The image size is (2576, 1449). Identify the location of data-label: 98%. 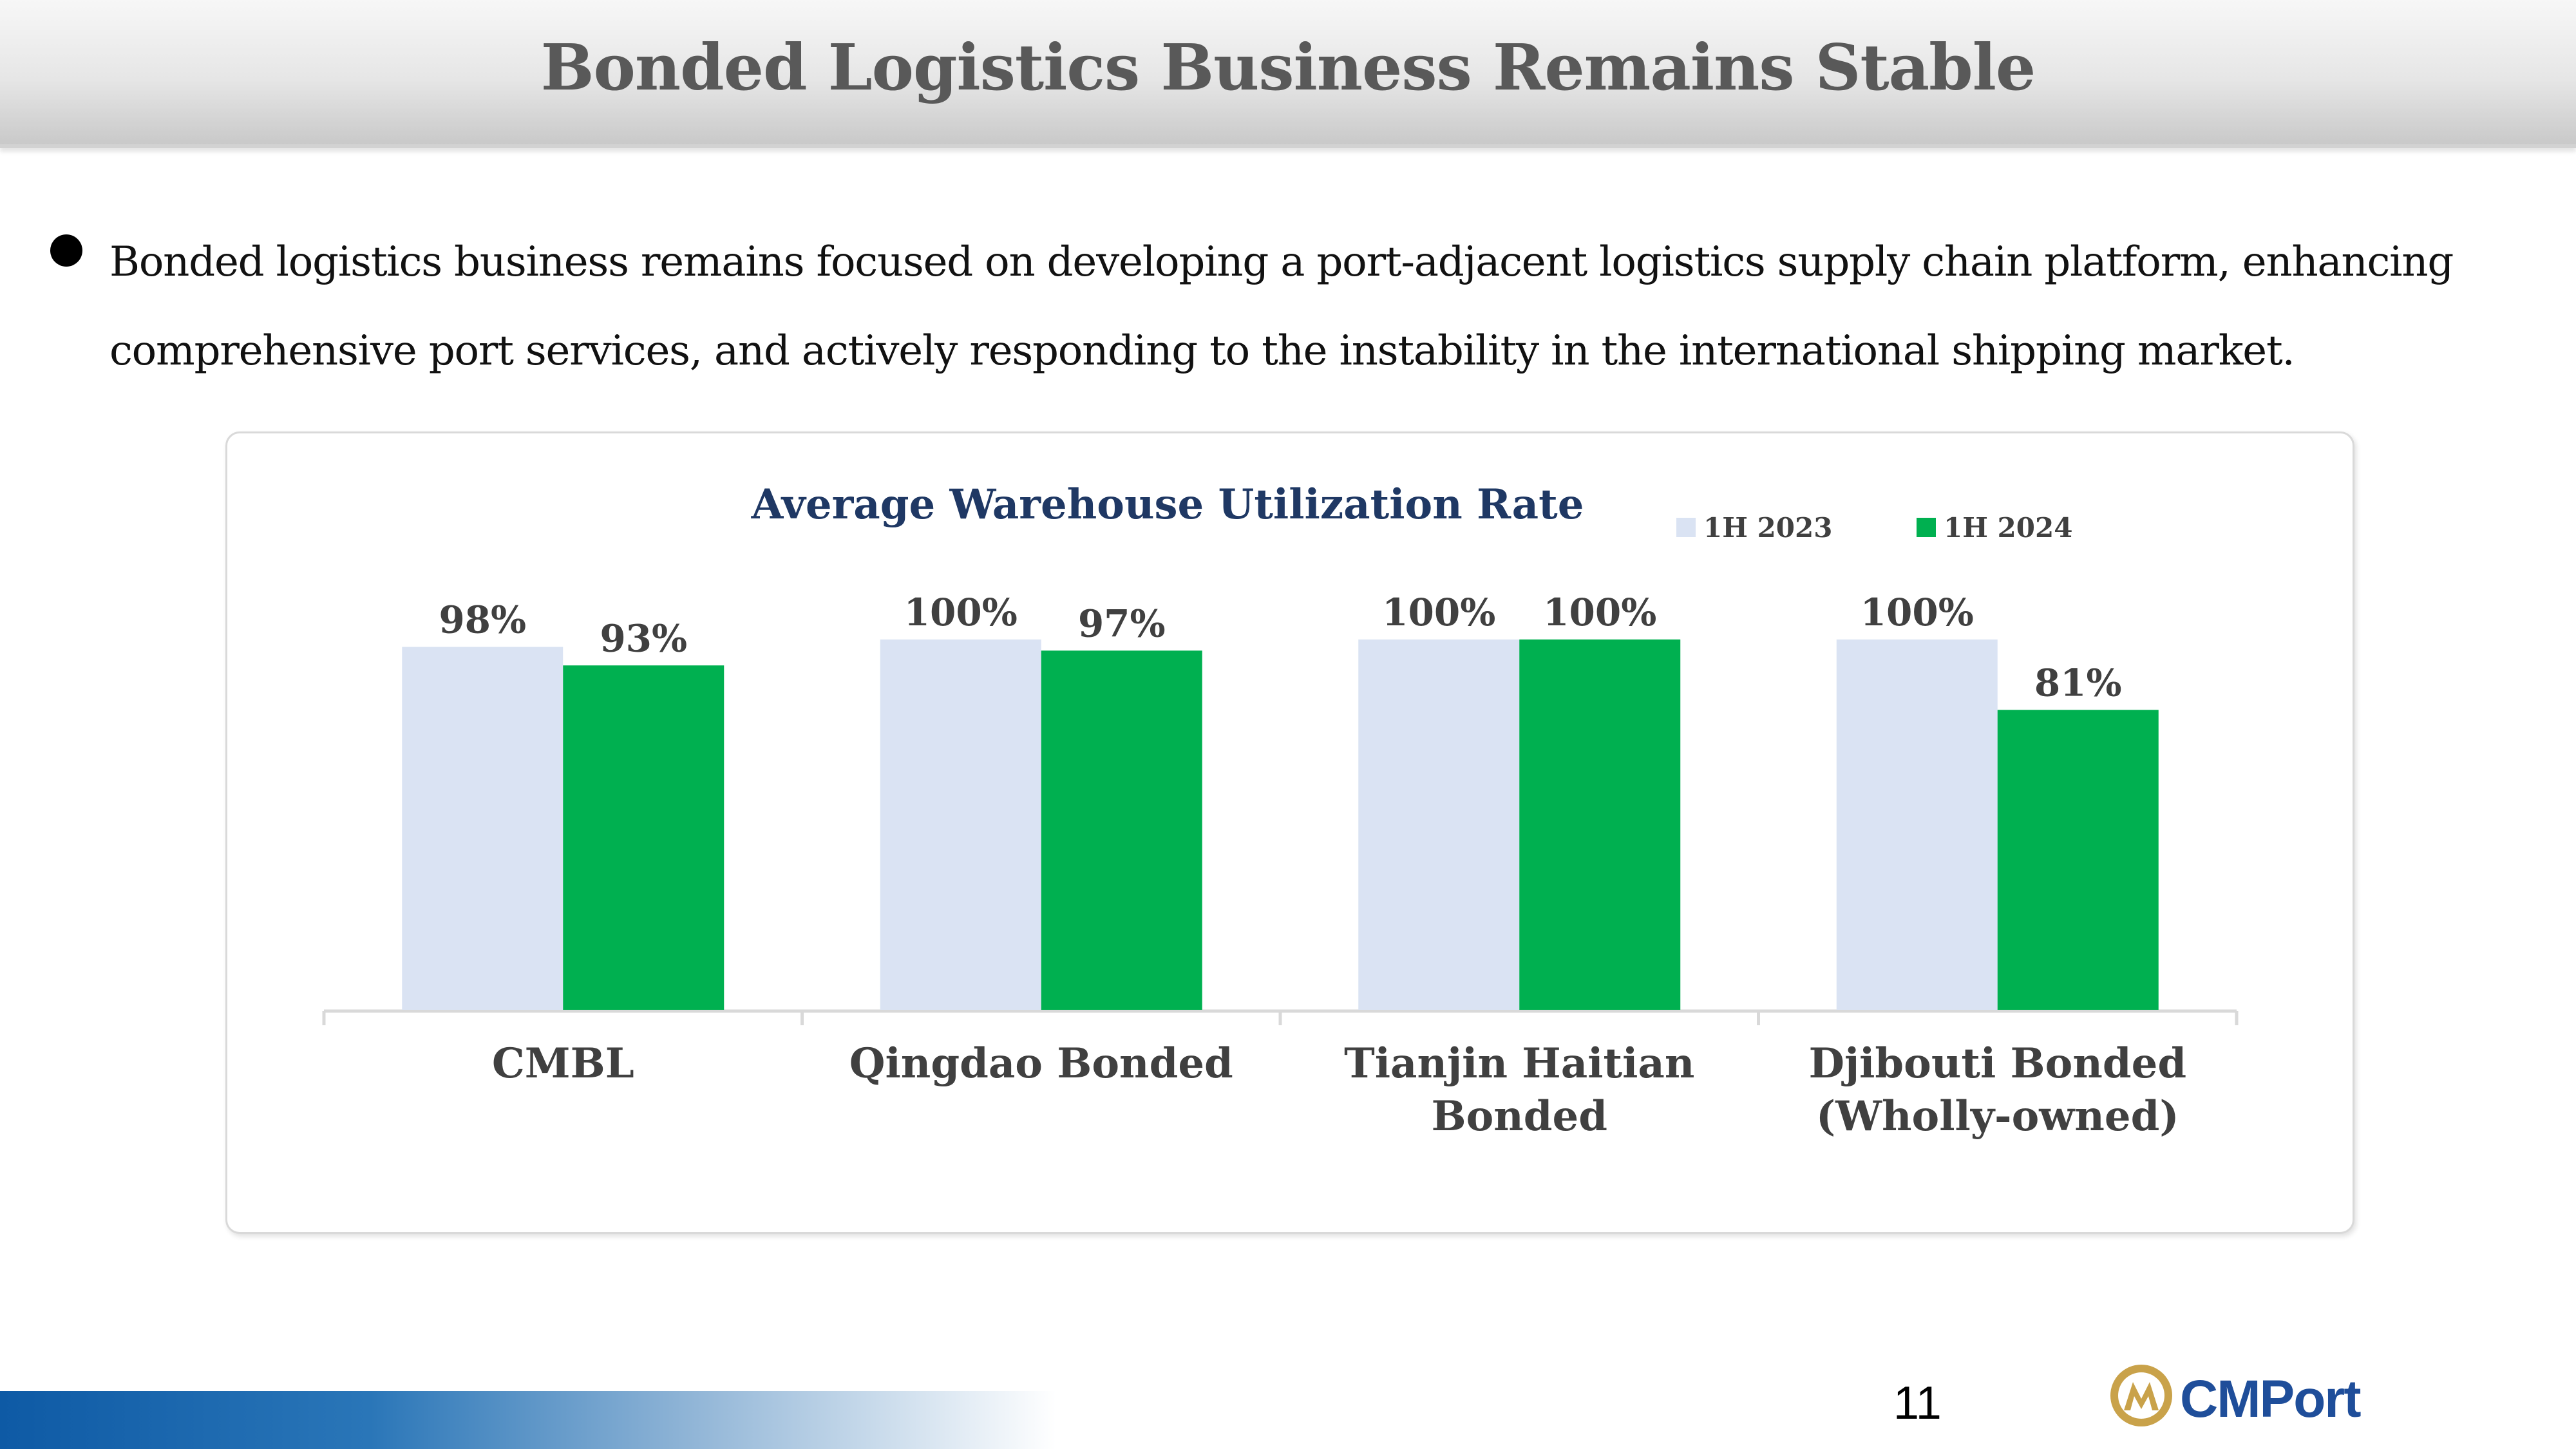
(482, 620).